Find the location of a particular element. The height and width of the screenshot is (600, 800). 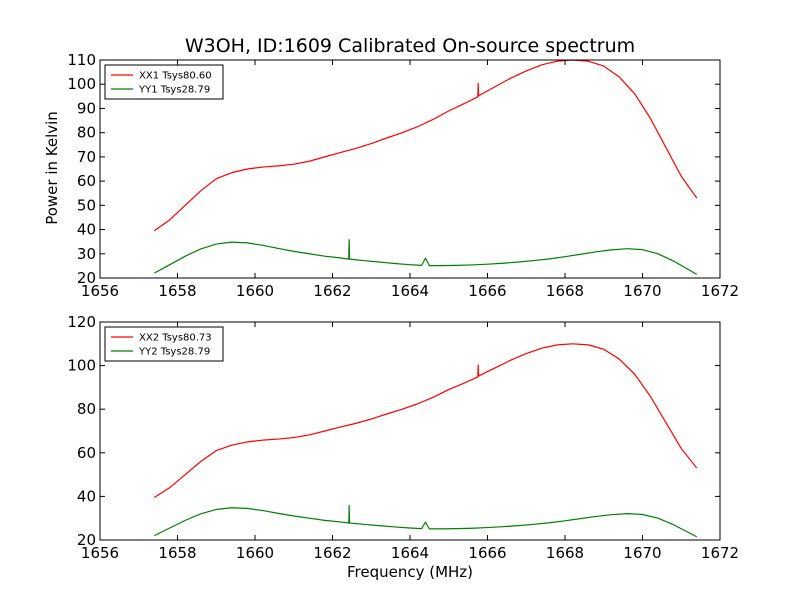

bottom-x-tick-label: 1662 is located at coordinates (332, 553).